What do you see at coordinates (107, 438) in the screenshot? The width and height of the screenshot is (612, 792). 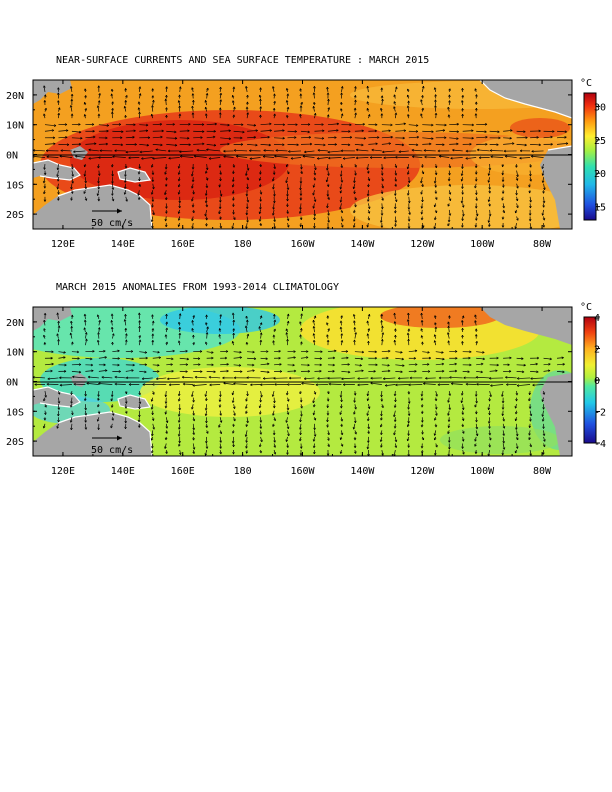 I see `scale-arrow-bottom` at bounding box center [107, 438].